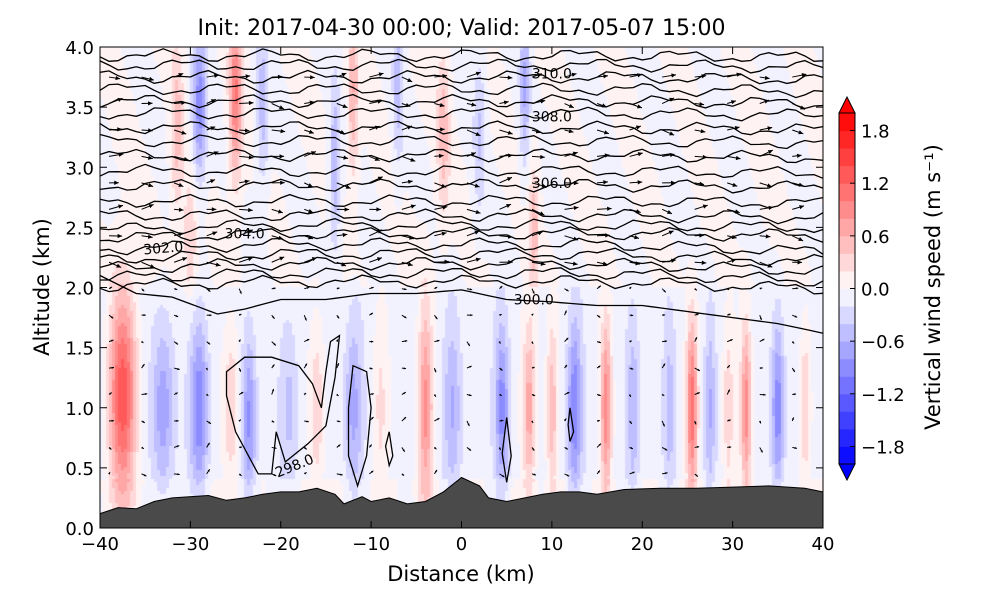 The image size is (1000, 600). What do you see at coordinates (875, 290) in the screenshot?
I see `colorbar-tick-label: 0.0` at bounding box center [875, 290].